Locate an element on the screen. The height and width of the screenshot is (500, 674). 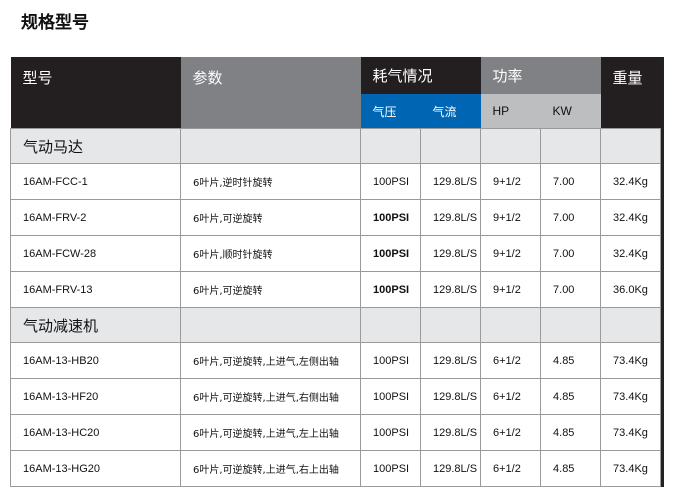
cell-params: 6叶片,可逆旋转,上进气,右侧出轴 is located at coordinates (270, 396).